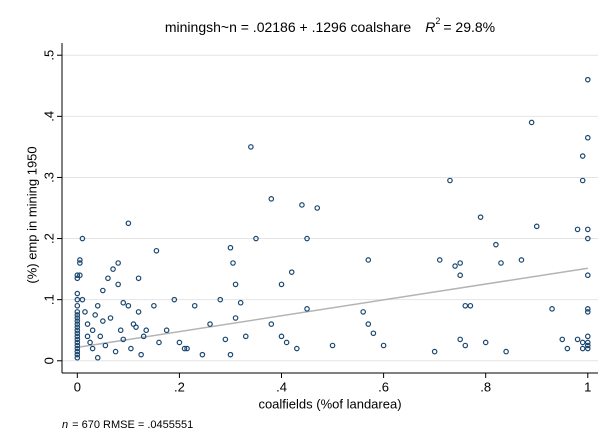 The width and height of the screenshot is (604, 443). What do you see at coordinates (437, 21) in the screenshot?
I see `r2-superscript: 2` at bounding box center [437, 21].